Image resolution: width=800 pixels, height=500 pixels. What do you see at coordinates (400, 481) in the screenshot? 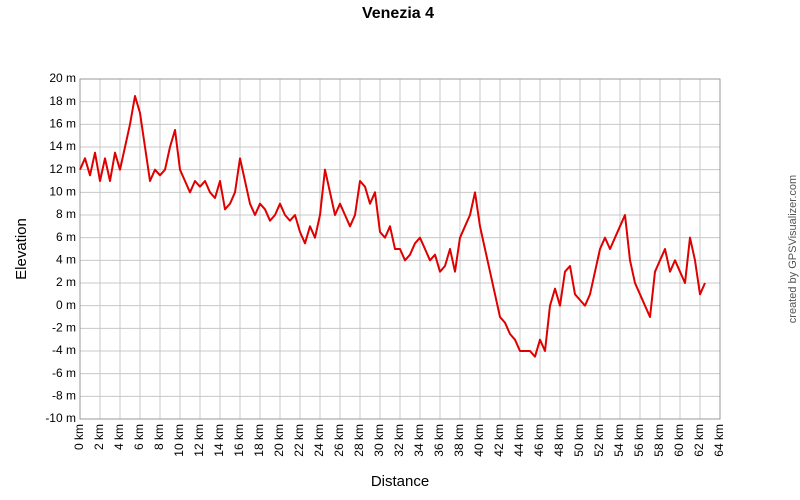
I see `x-axis-label: Distance` at bounding box center [400, 481].